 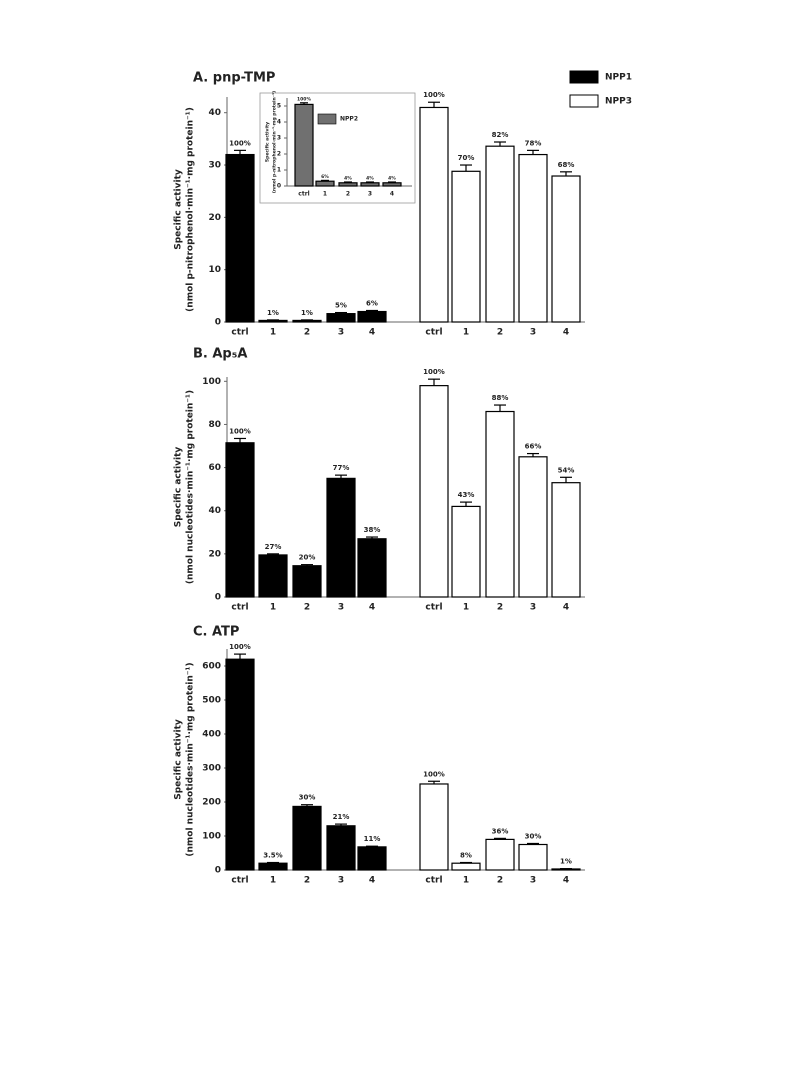 I want to click on bar-annotation: 36%, so click(x=500, y=831).